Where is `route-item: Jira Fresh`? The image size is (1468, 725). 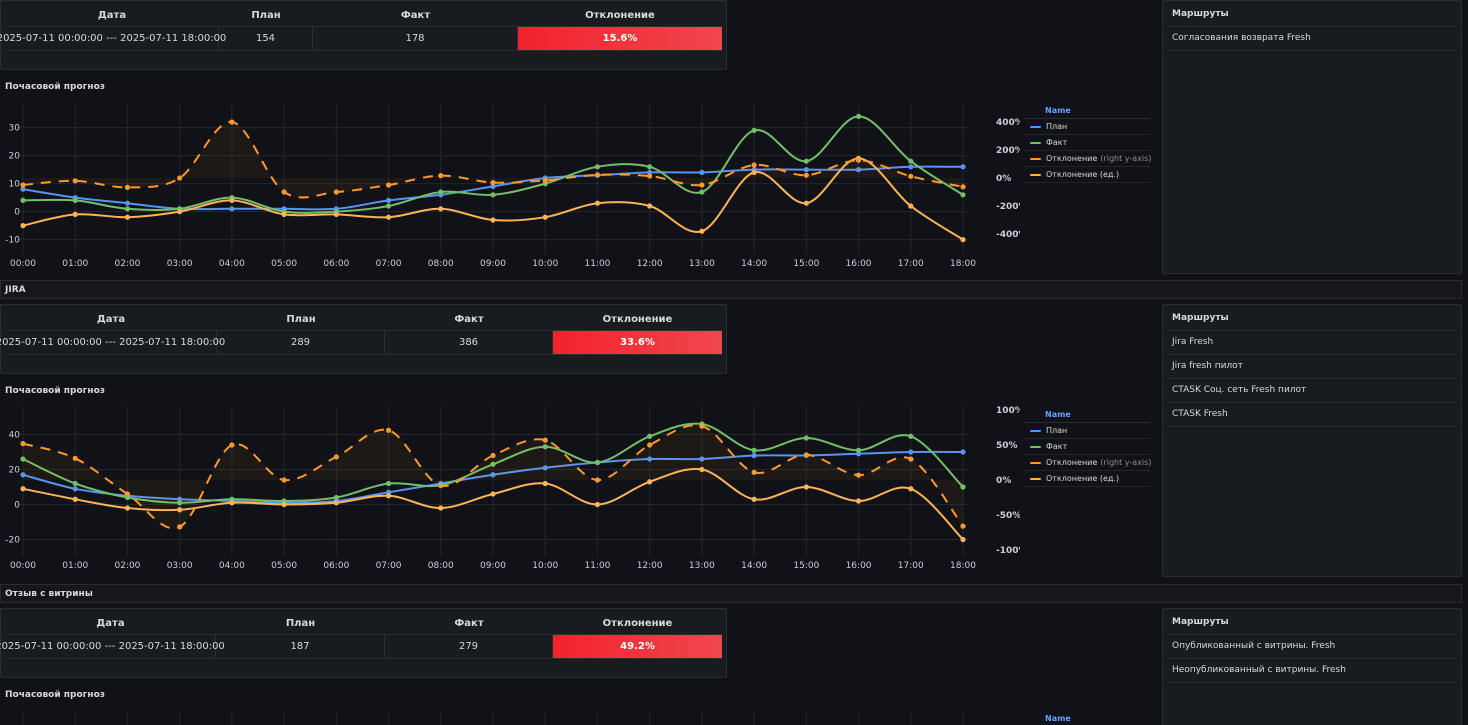
route-item: Jira Fresh is located at coordinates (1312, 343).